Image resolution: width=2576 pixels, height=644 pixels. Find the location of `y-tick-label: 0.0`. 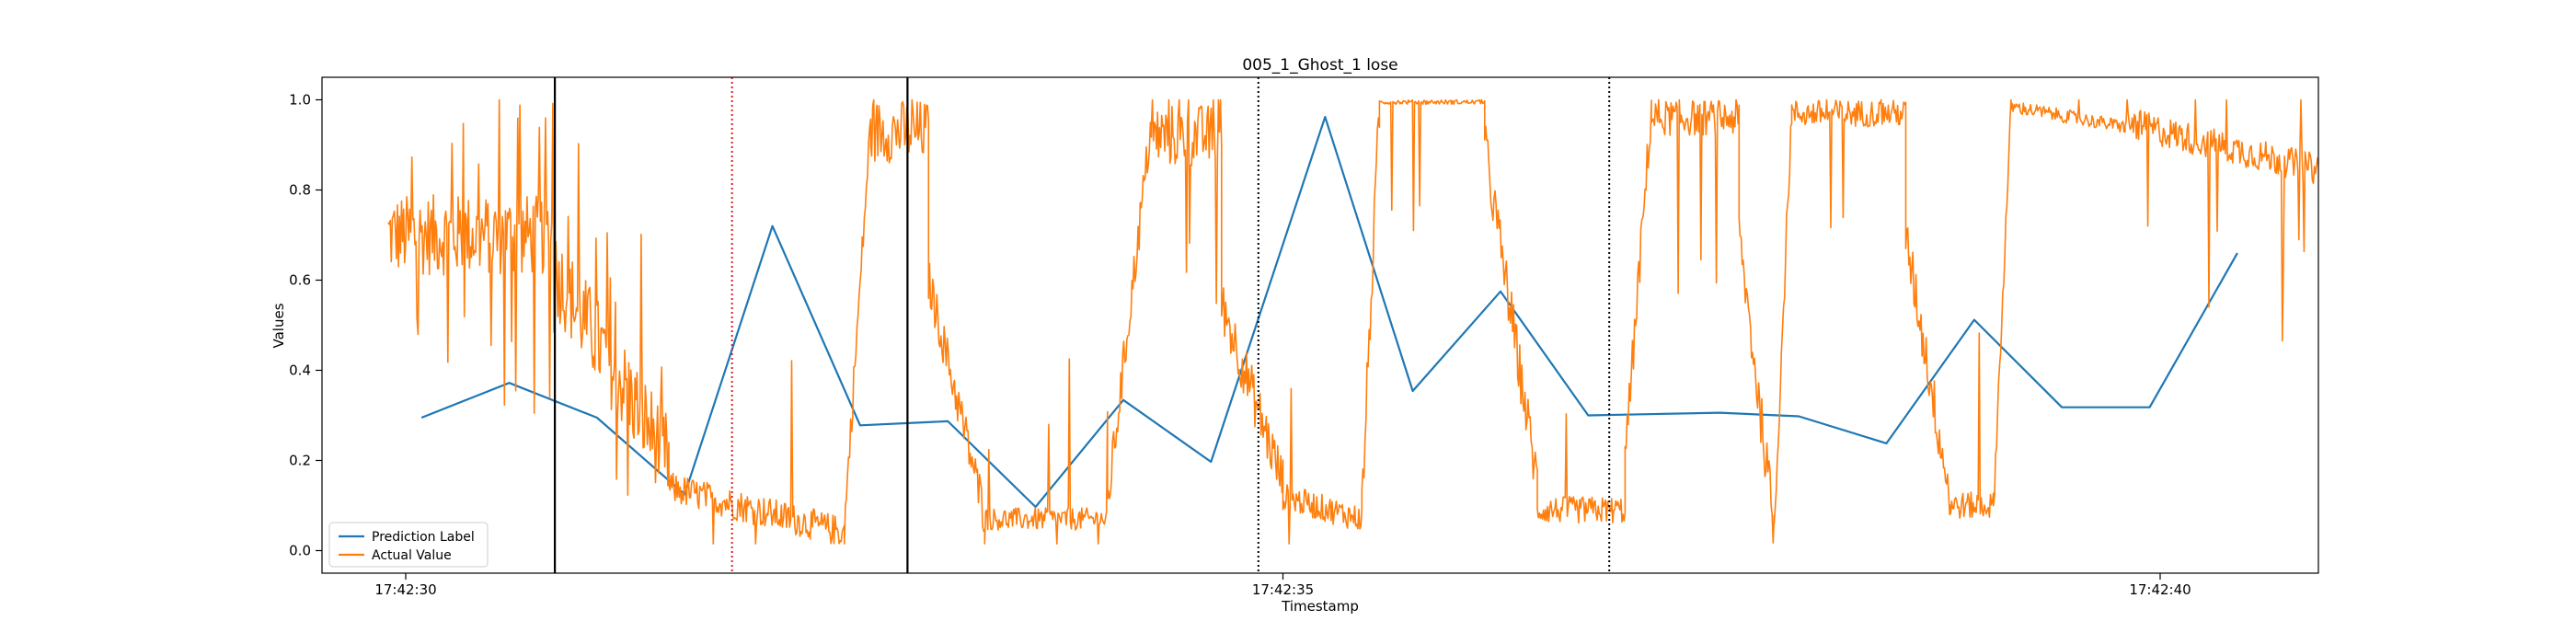

y-tick-label: 0.0 is located at coordinates (300, 551).